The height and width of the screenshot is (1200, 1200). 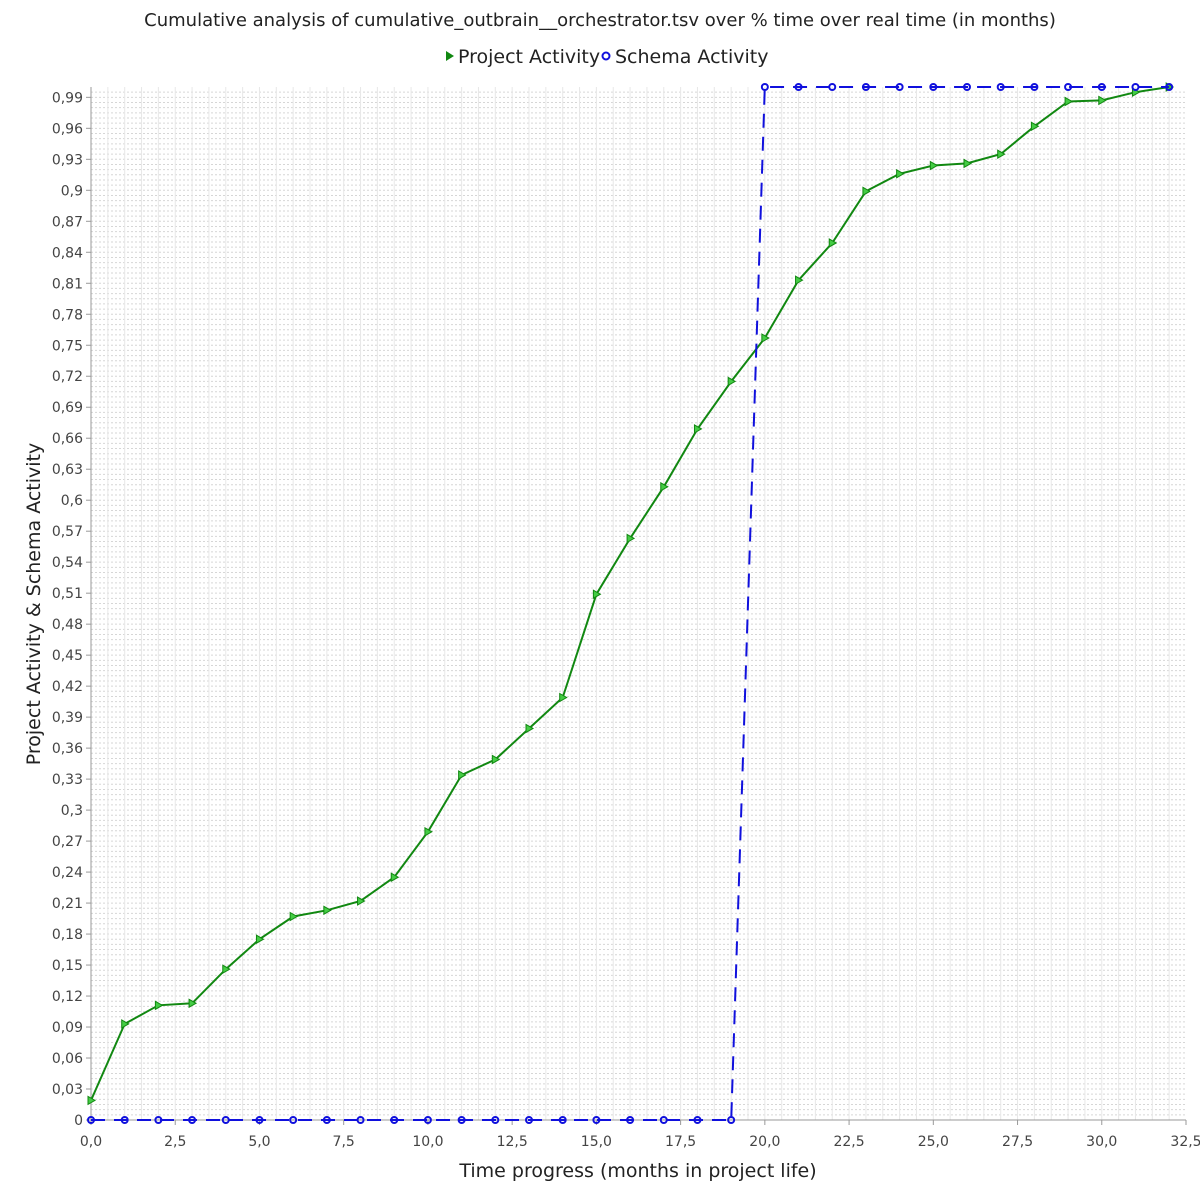 I want to click on y-tick-label: 0,48, so click(x=67, y=625).